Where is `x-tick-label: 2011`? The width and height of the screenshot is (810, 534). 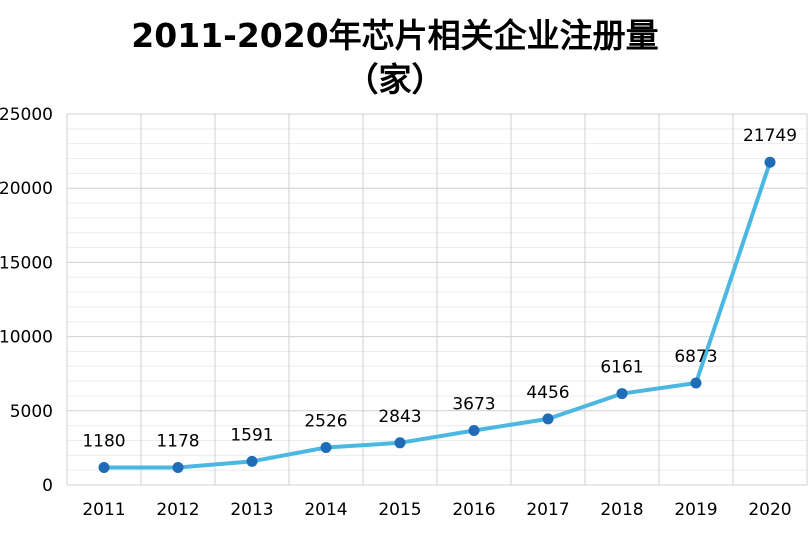 x-tick-label: 2011 is located at coordinates (103, 510).